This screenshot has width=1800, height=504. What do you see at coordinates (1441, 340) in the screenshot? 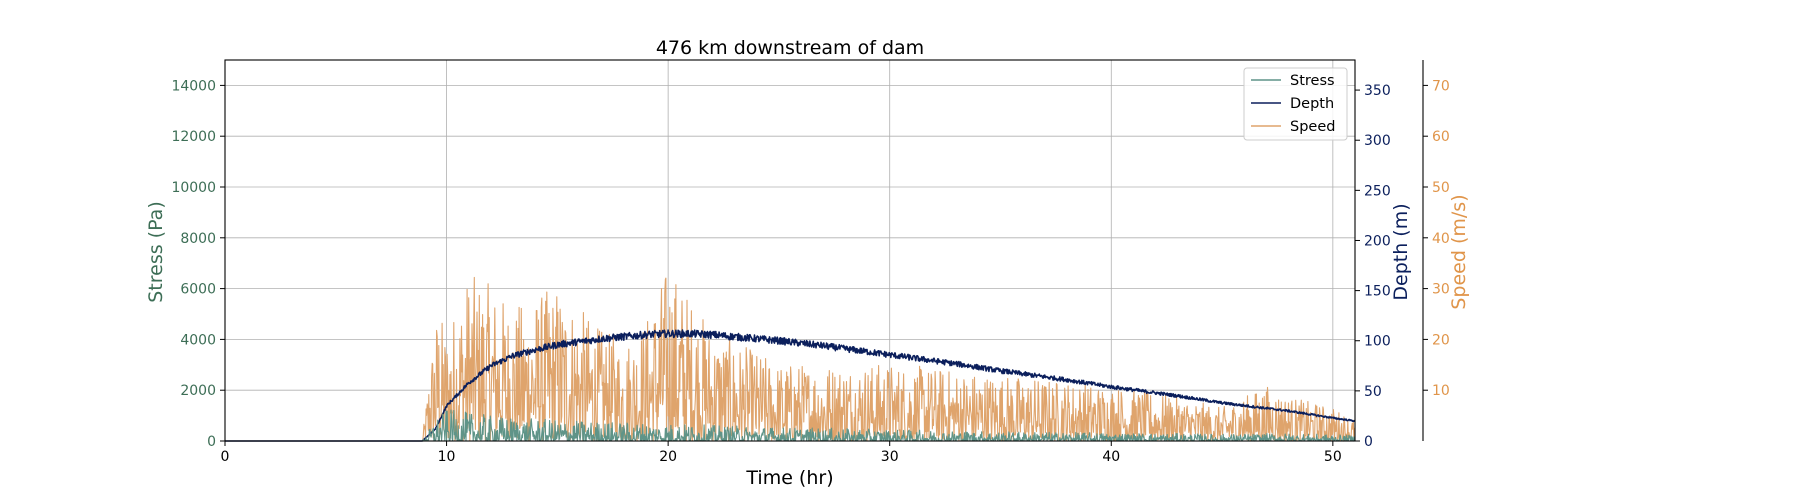
I see `speed-tick-label: 20` at bounding box center [1441, 340].